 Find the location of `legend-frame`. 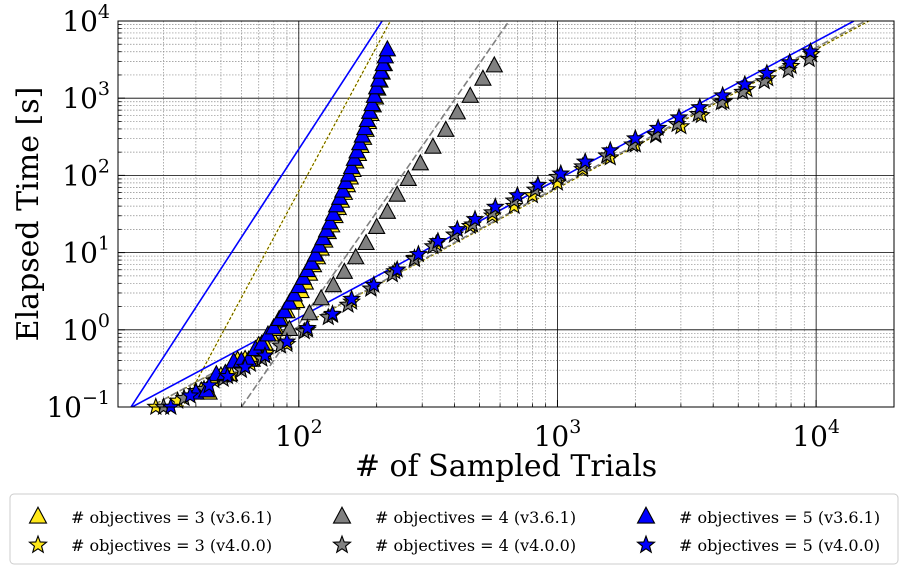

legend-frame is located at coordinates (454, 529).